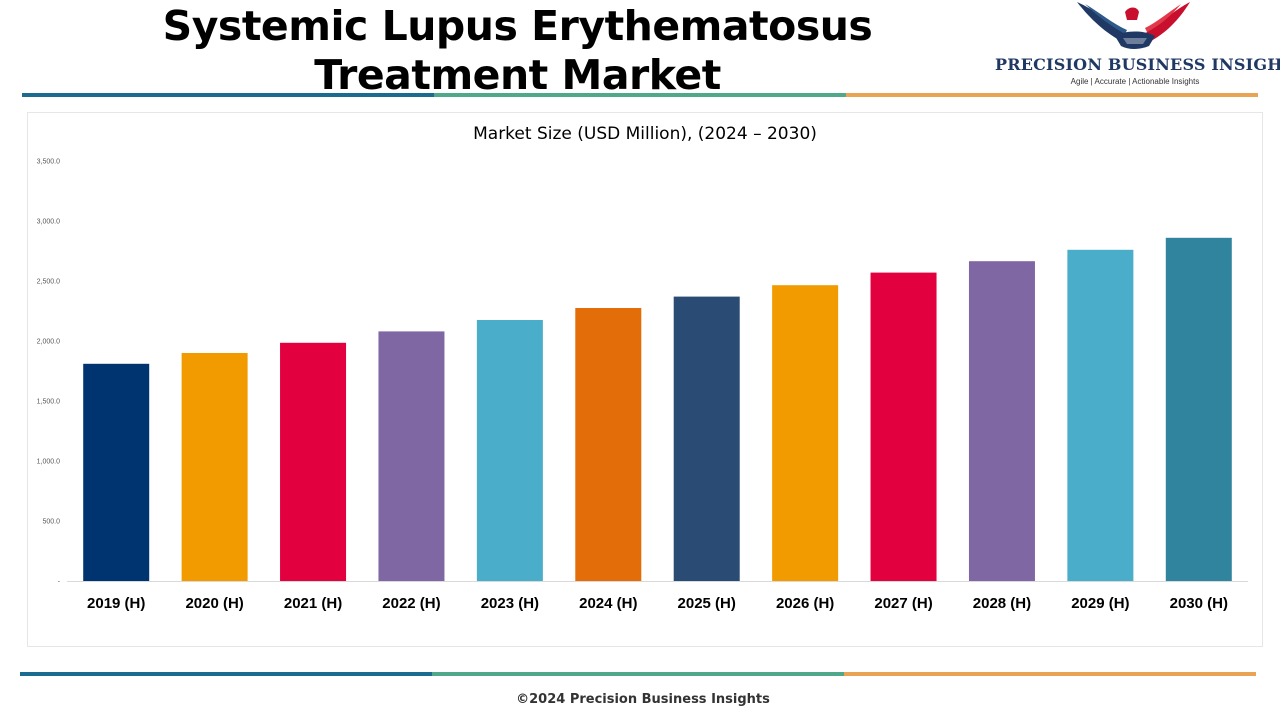  What do you see at coordinates (48, 402) in the screenshot?
I see `y-tick-label: 1,500.0` at bounding box center [48, 402].